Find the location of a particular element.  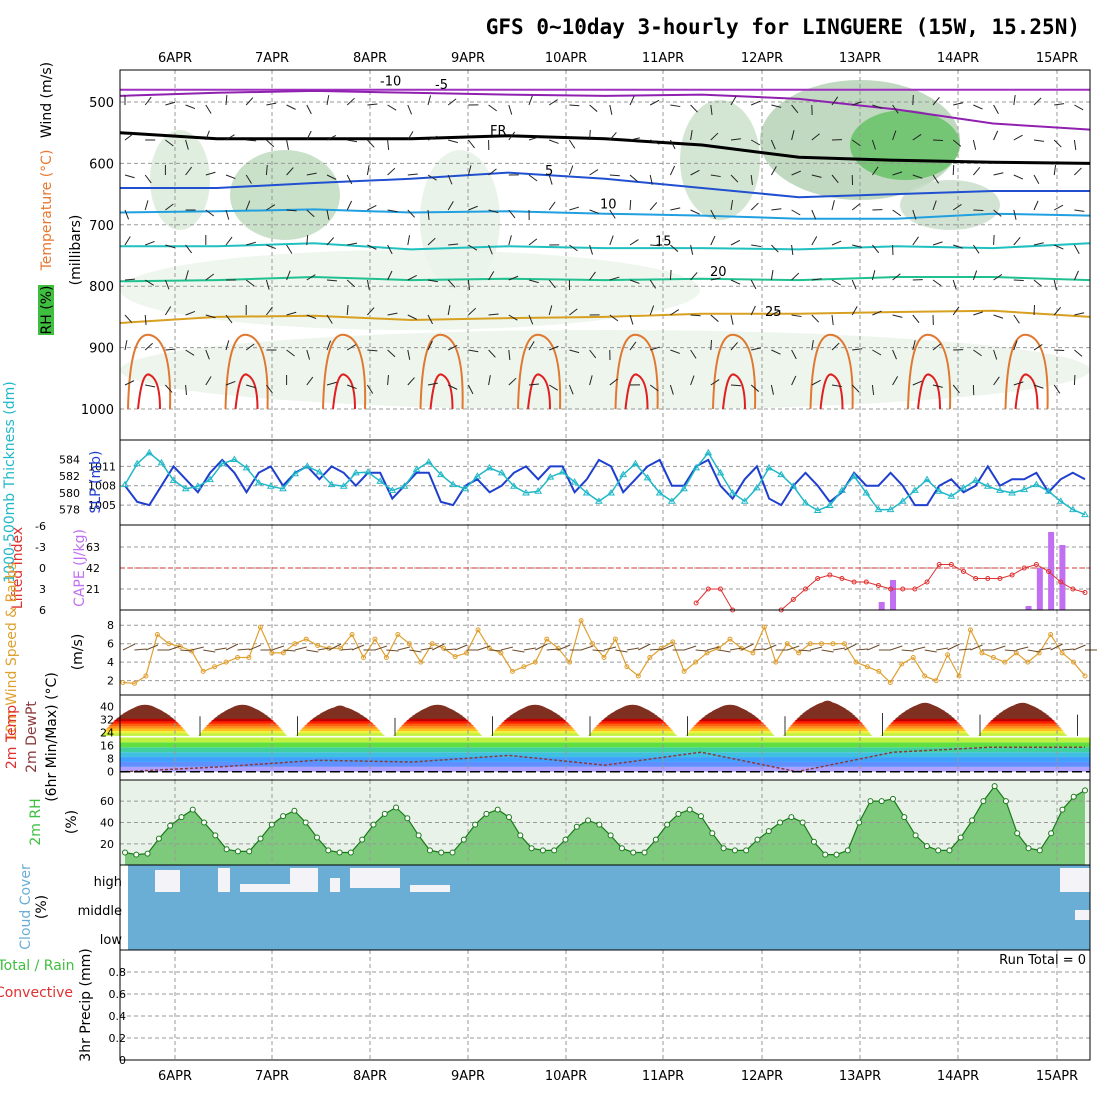

top-day-label: 12APR is located at coordinates (762, 58).